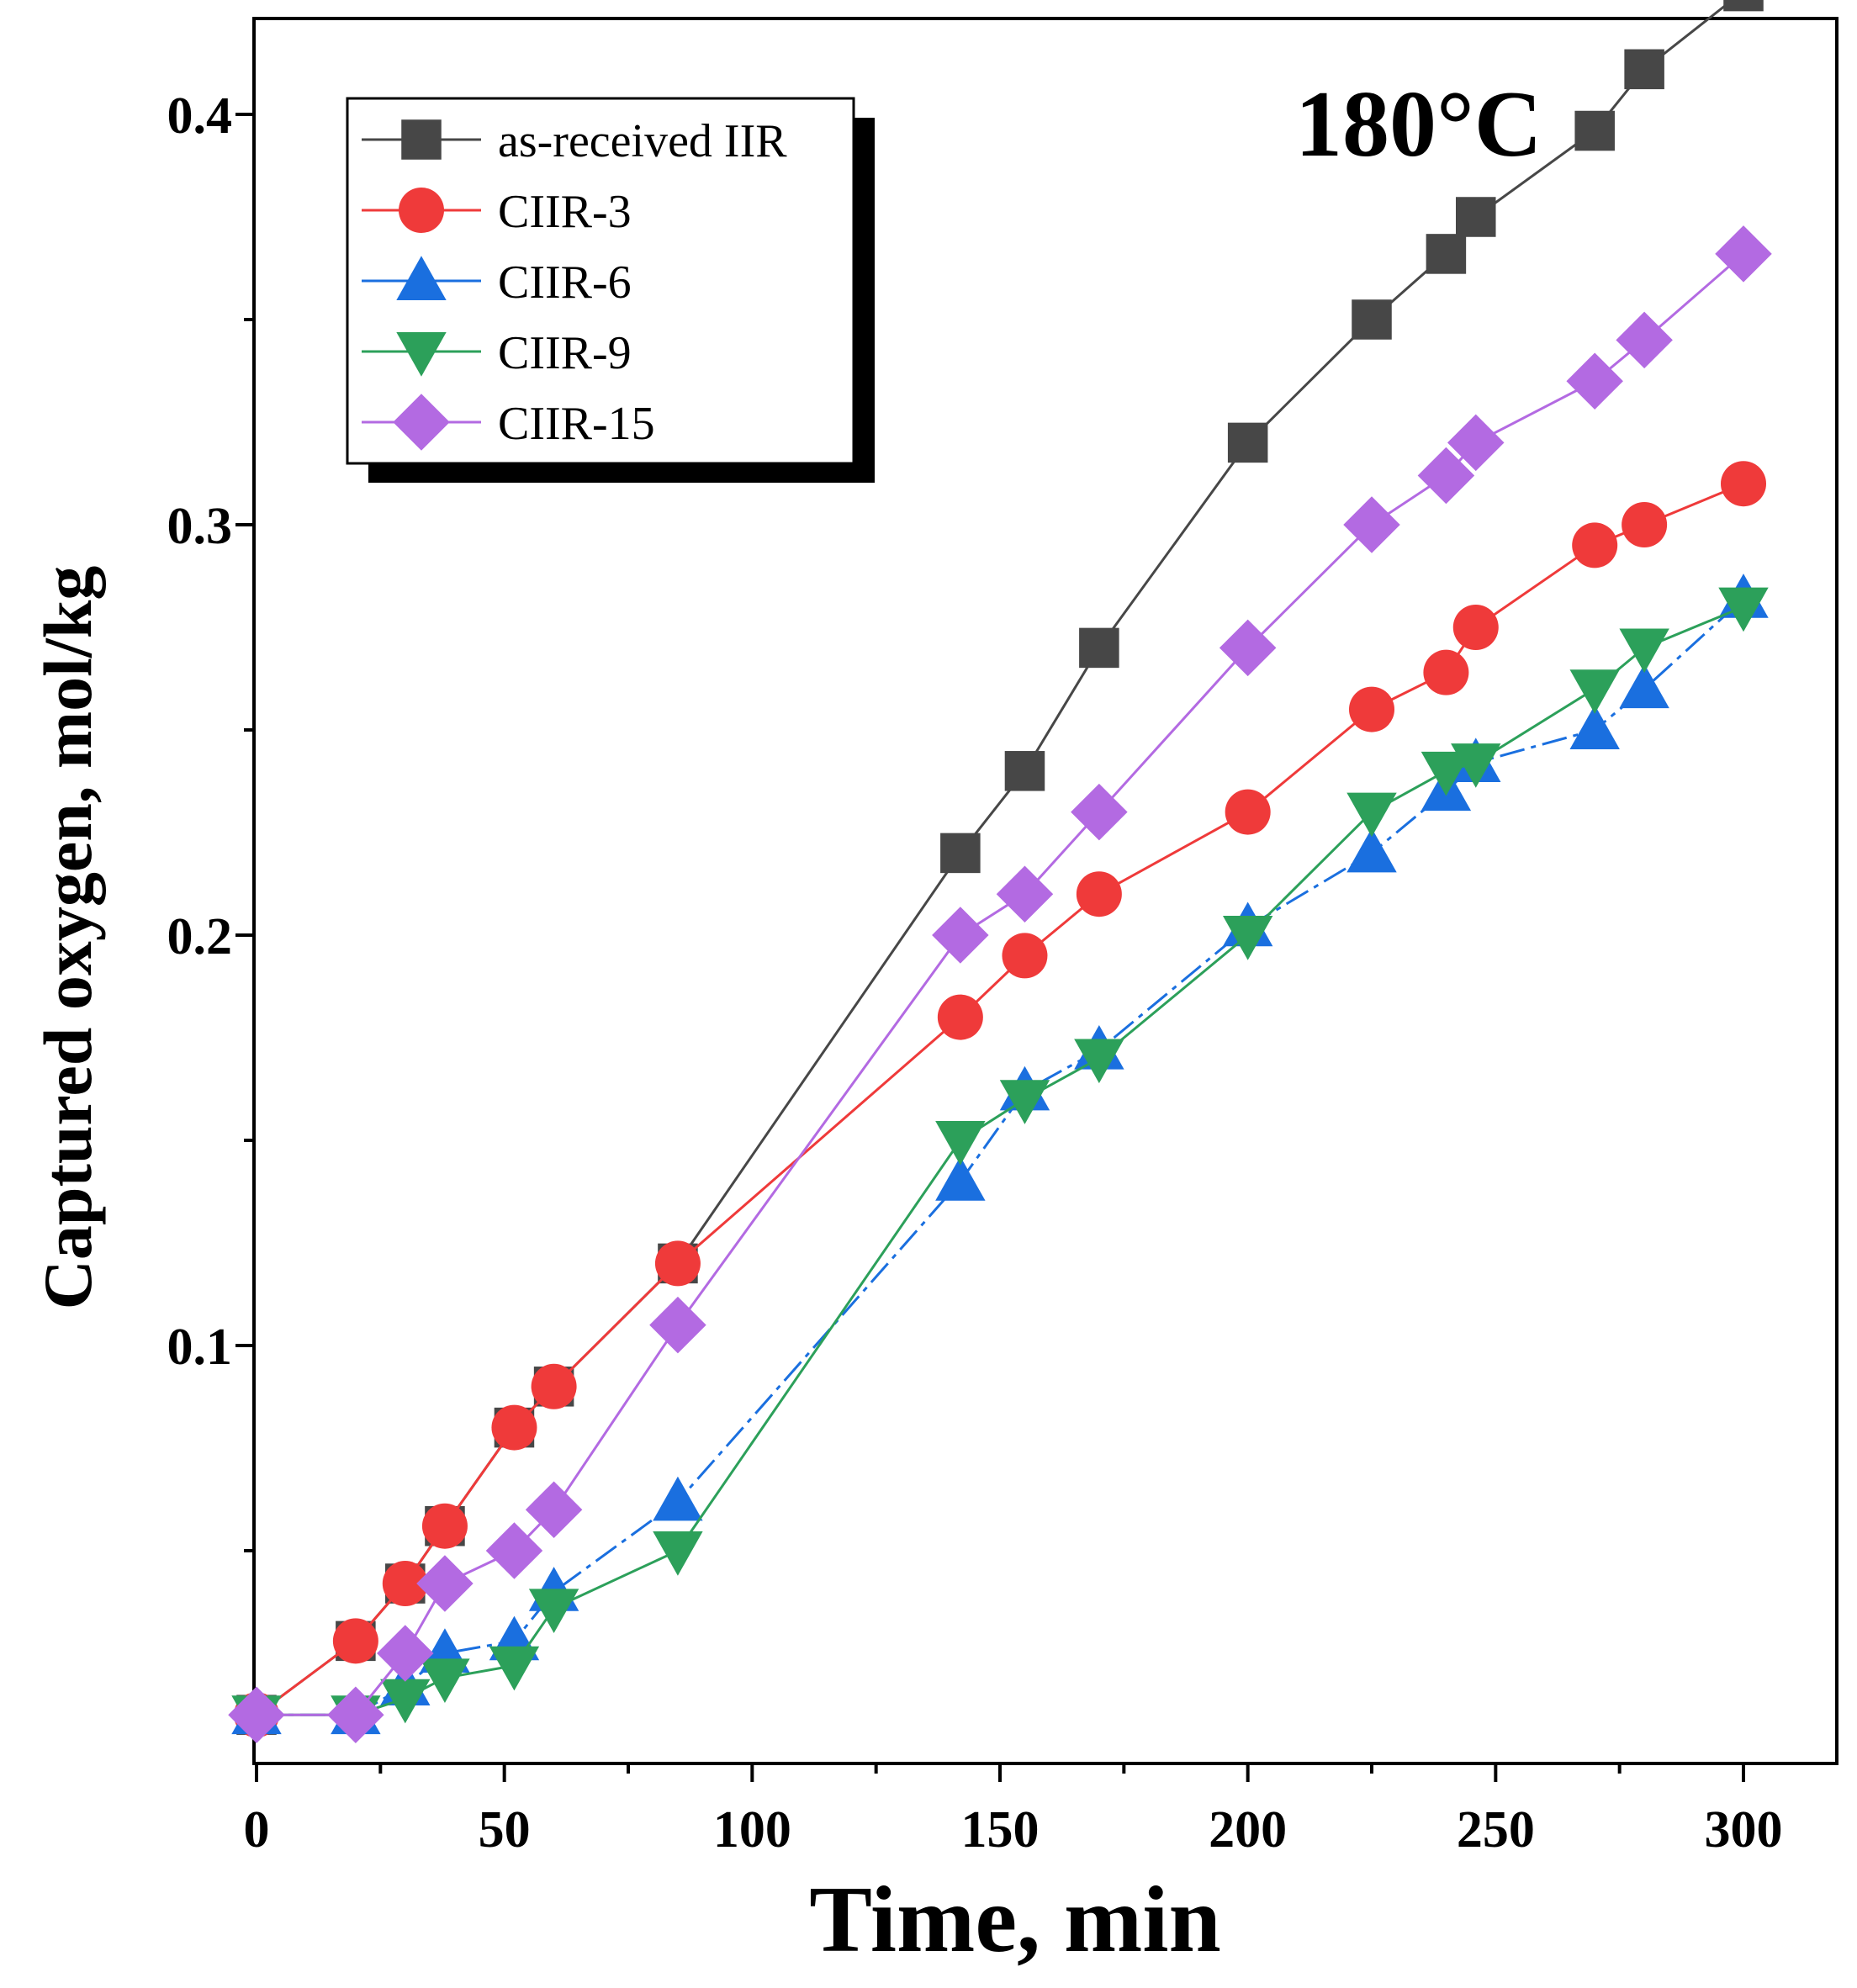 The height and width of the screenshot is (1988, 1857). I want to click on x-tick-label: 250, so click(1496, 1829).